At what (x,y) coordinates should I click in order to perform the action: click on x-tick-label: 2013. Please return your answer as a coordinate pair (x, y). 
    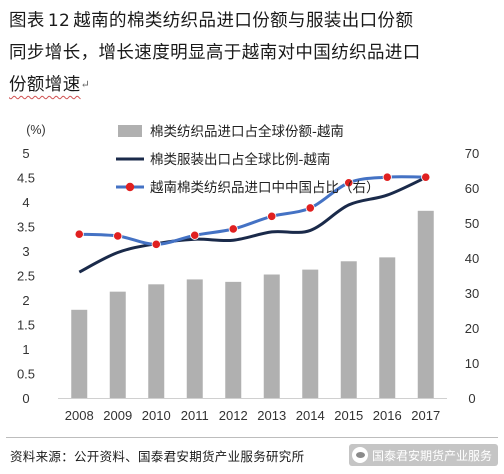
    Looking at the image, I should click on (271, 415).